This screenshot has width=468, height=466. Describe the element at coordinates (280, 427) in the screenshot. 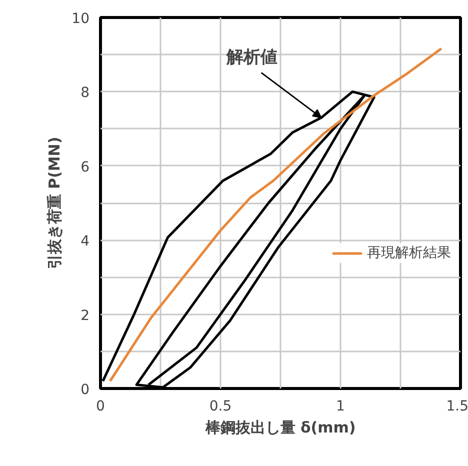

I see `x-axis-title: 棒鋼抜出し量 δ(mm)` at that location.